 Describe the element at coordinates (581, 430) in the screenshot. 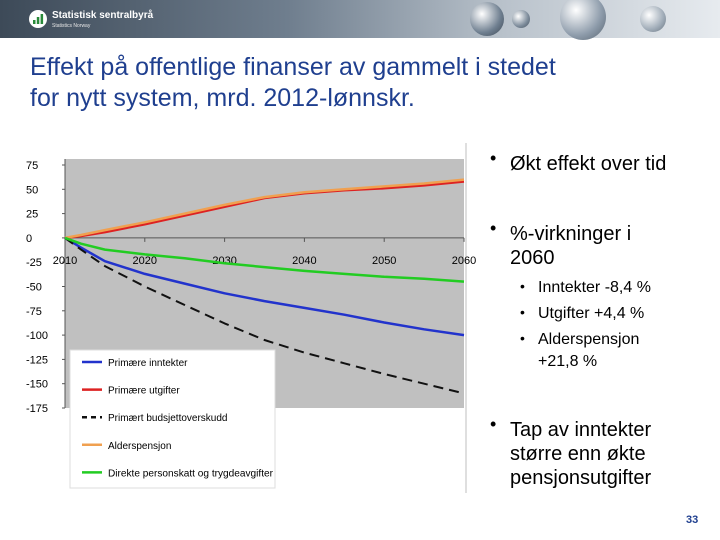

I see `bullet-3-line-1: Tap av inntekter` at that location.